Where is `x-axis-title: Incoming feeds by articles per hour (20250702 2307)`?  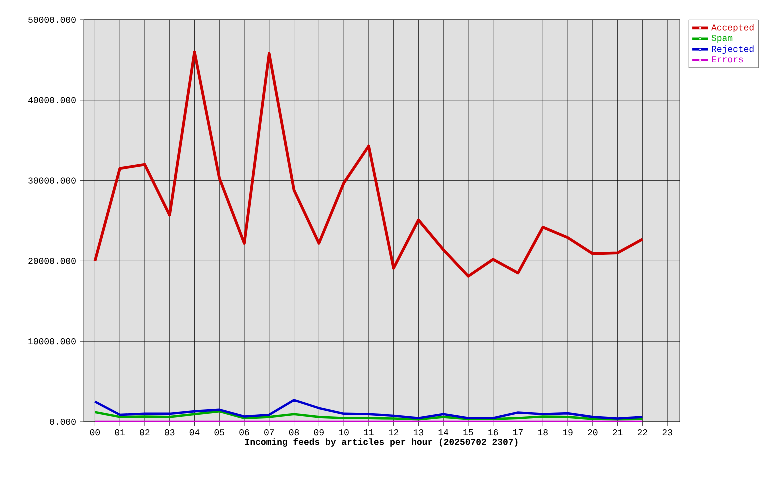 x-axis-title: Incoming feeds by articles per hour (20250702 2307) is located at coordinates (381, 442).